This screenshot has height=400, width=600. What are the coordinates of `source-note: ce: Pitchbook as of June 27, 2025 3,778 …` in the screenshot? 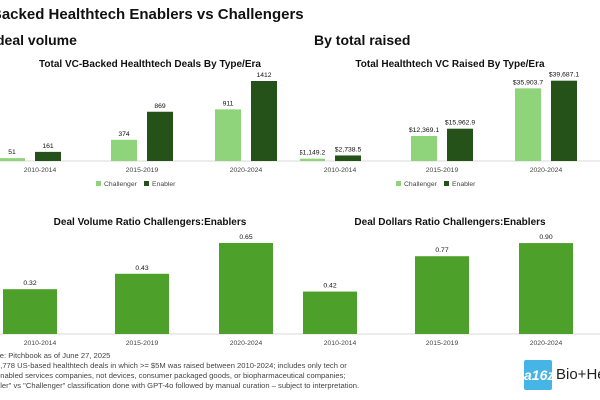 It's located at (179, 371).